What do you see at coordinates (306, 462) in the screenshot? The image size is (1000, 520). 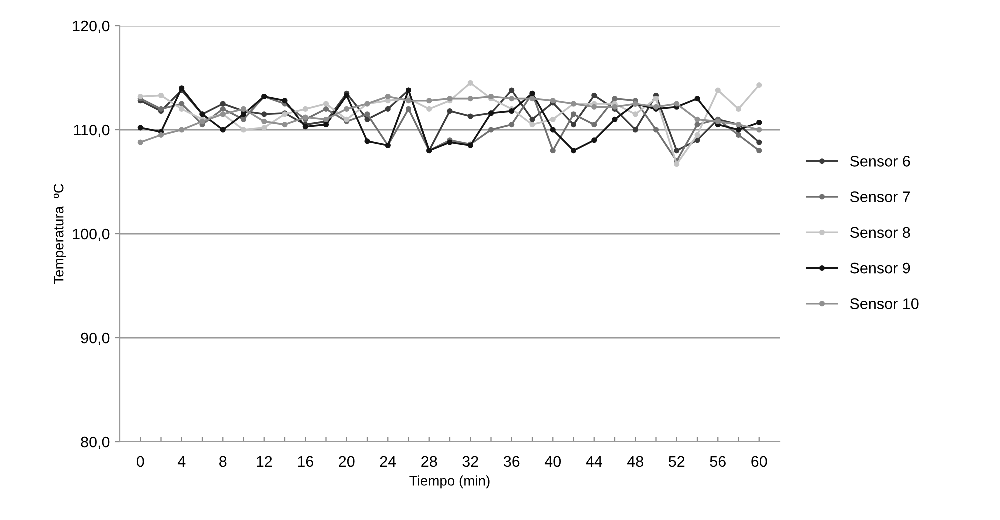 I see `x-tick-label: 16` at bounding box center [306, 462].